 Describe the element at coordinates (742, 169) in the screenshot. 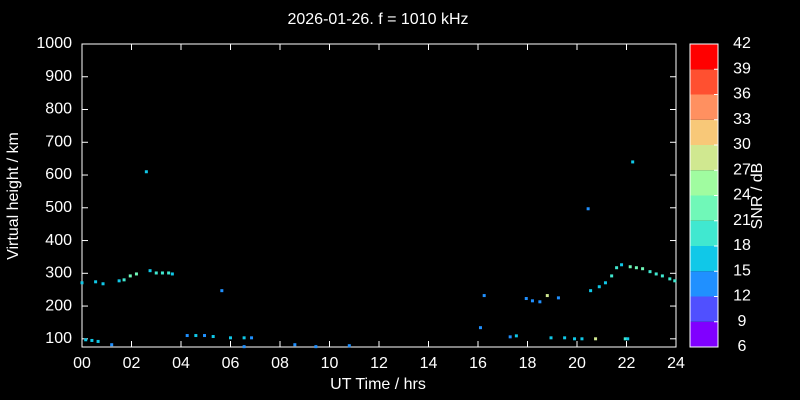

I see `colorbar-tick-label: 27` at that location.